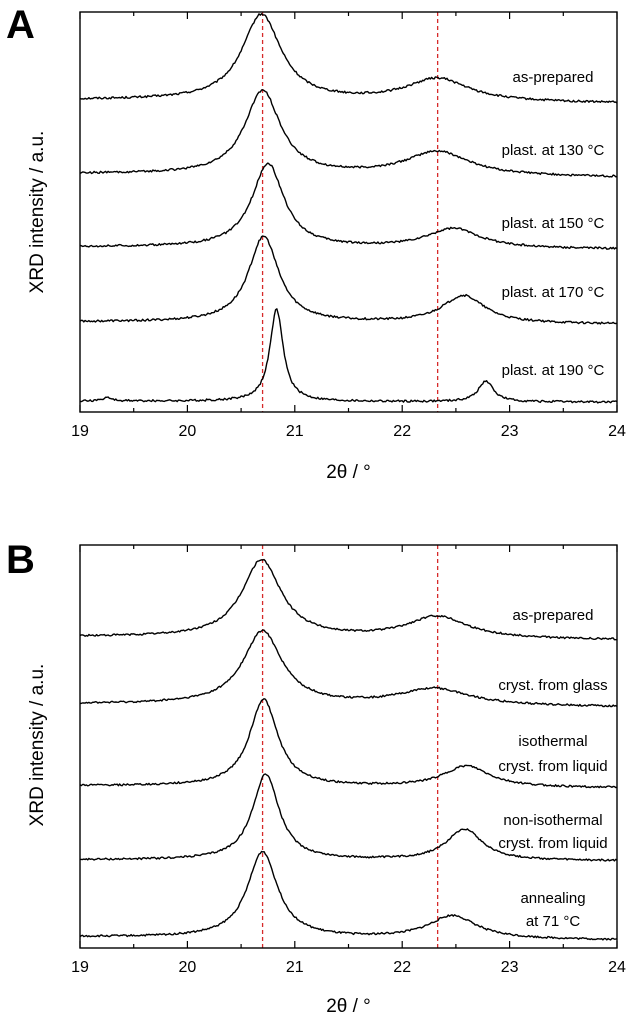 The height and width of the screenshot is (1020, 633). I want to click on panel-letter: B, so click(20, 560).